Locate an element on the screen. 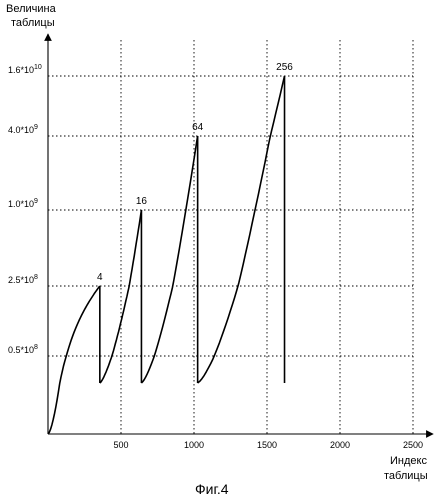 The image size is (440, 499). y-tick-label: 2.5*108 is located at coordinates (23, 279).